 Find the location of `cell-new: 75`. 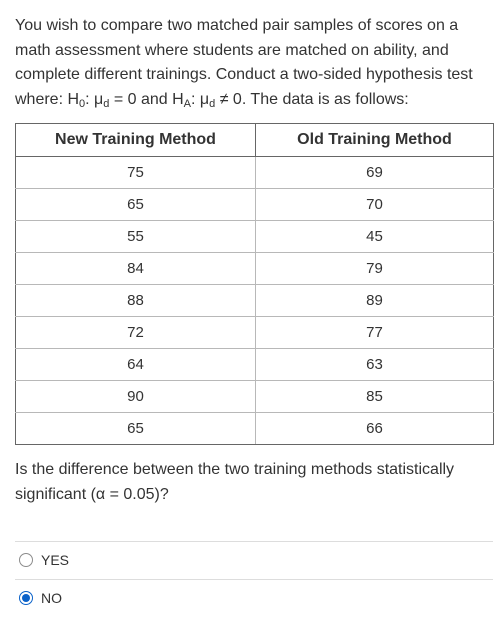

cell-new: 75 is located at coordinates (135, 172).